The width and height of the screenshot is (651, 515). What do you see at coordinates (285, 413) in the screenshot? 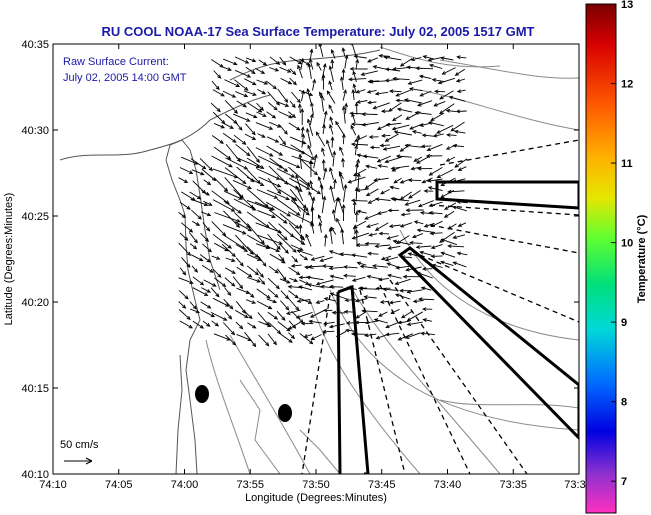
I see `station-marker` at bounding box center [285, 413].